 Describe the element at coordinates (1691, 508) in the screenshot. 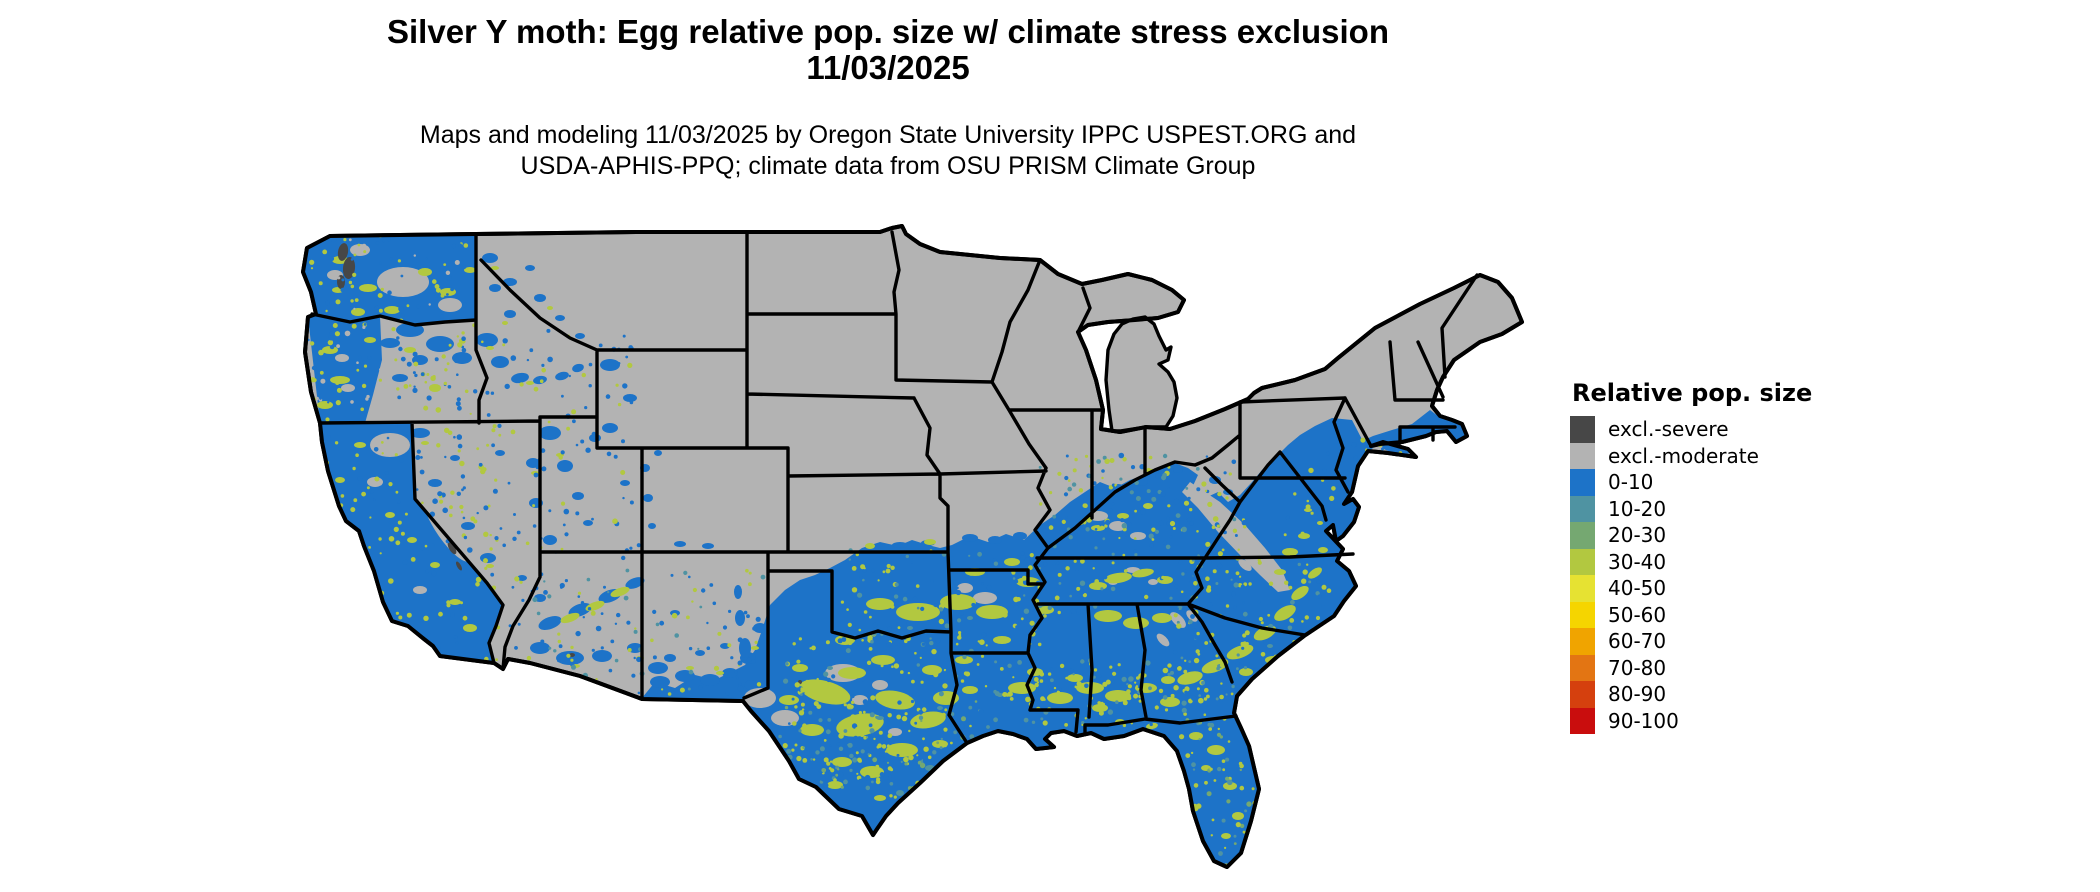

I see `legend-item: 10-20` at that location.